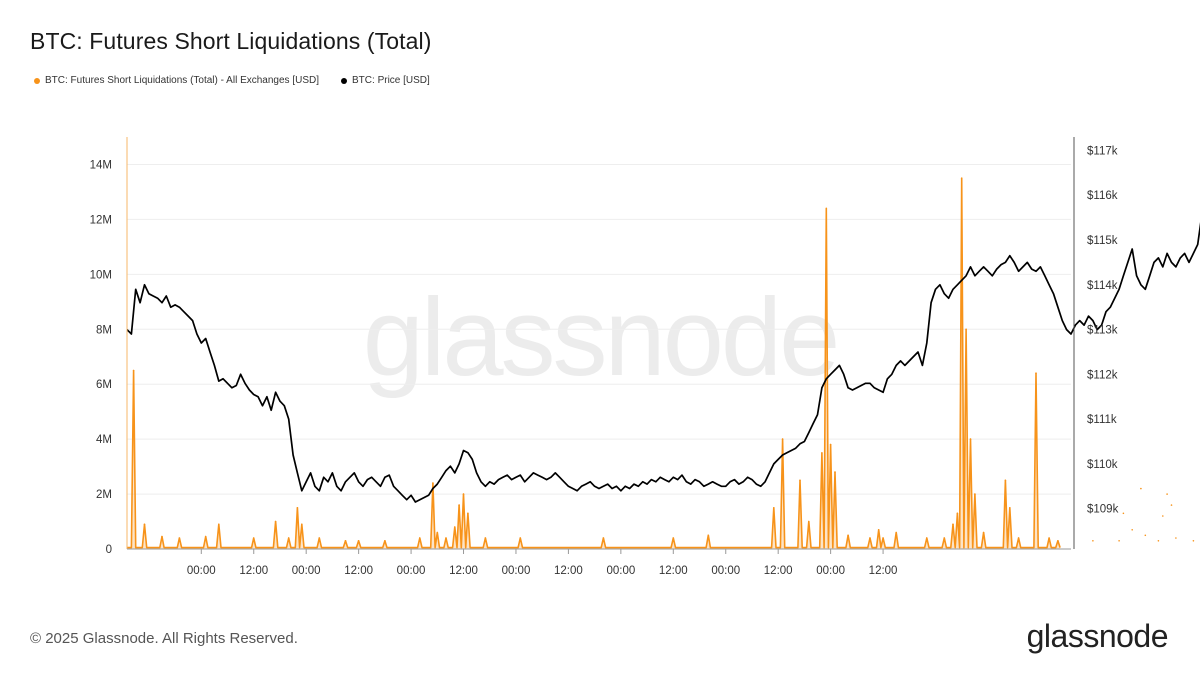 Image resolution: width=1200 pixels, height=675 pixels. What do you see at coordinates (1097, 636) in the screenshot?
I see `glassnode-logo: glassnode` at bounding box center [1097, 636].